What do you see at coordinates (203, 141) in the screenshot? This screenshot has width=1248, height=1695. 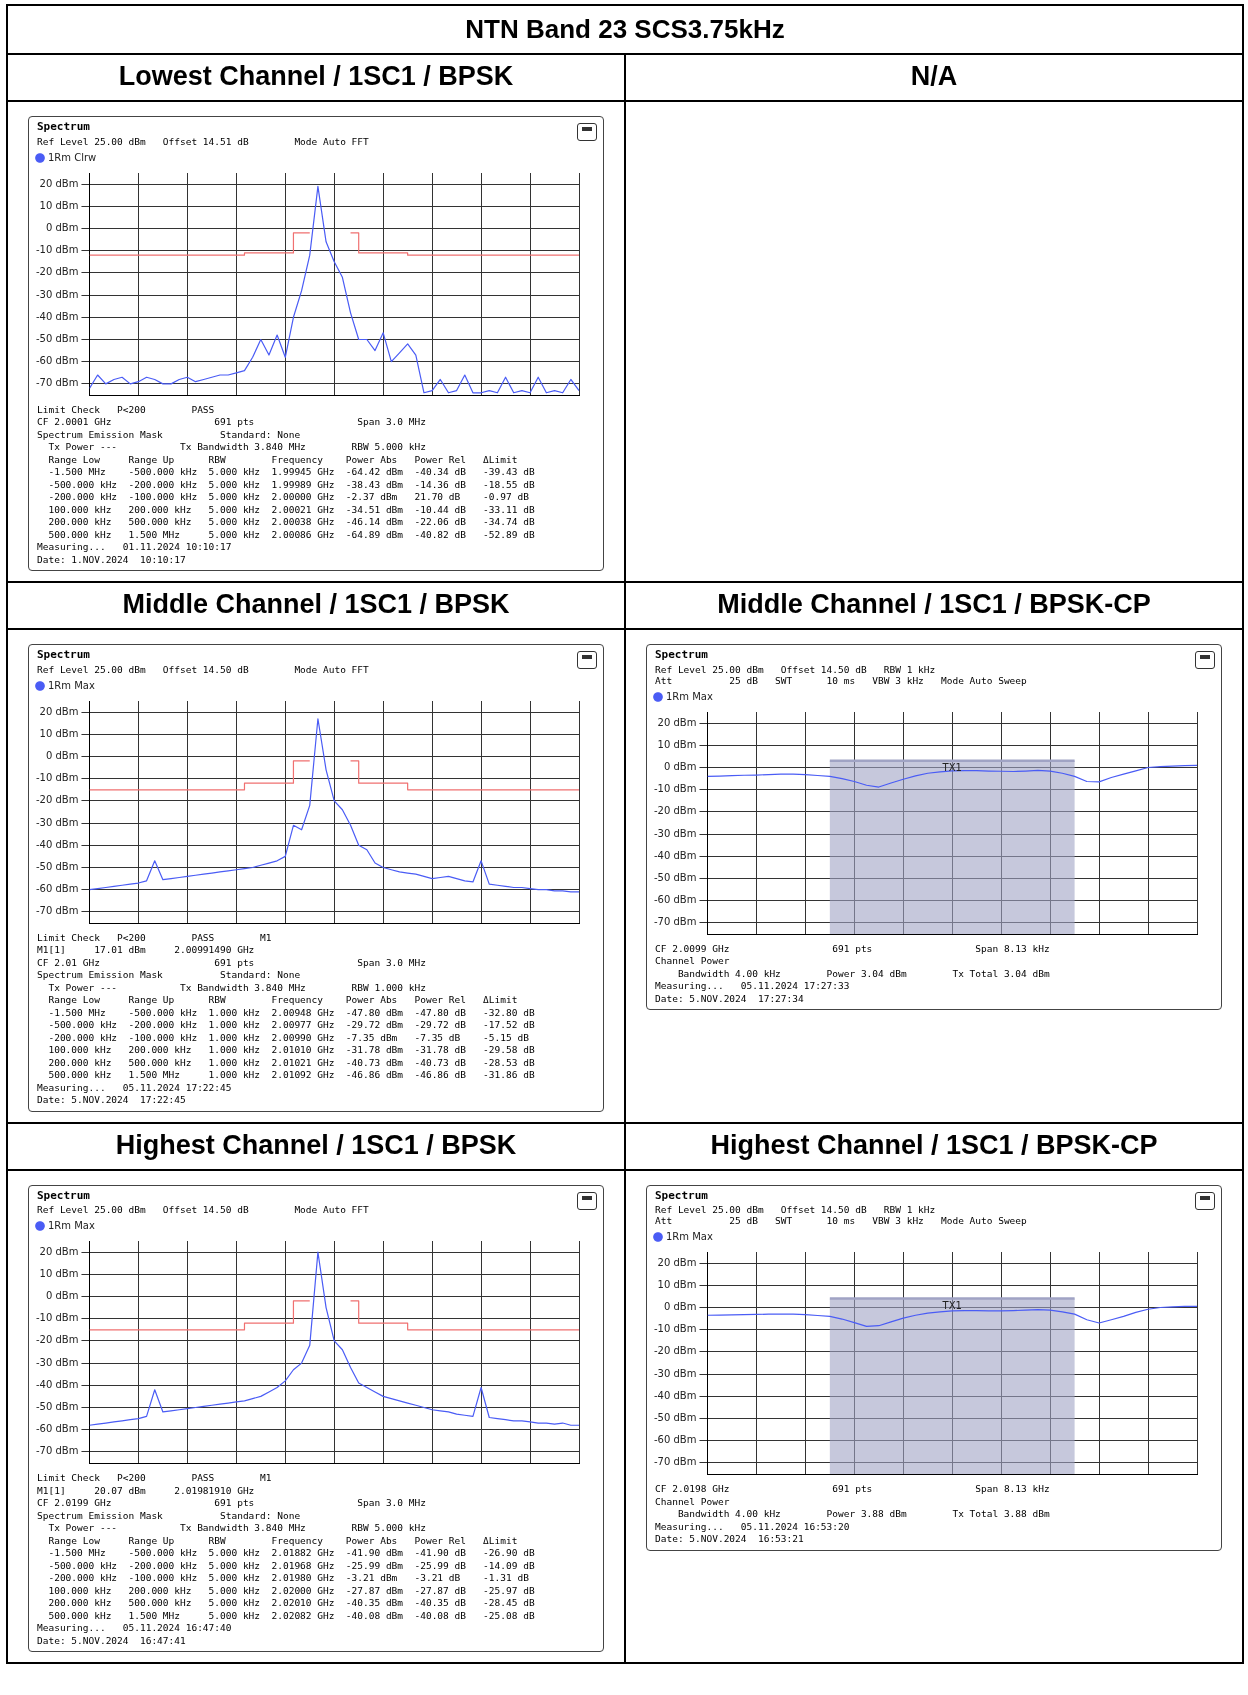 I see `chart-subtitle: Ref Level 25.00 dBm Offset 14.51 dB Mode Auto FFT` at bounding box center [203, 141].